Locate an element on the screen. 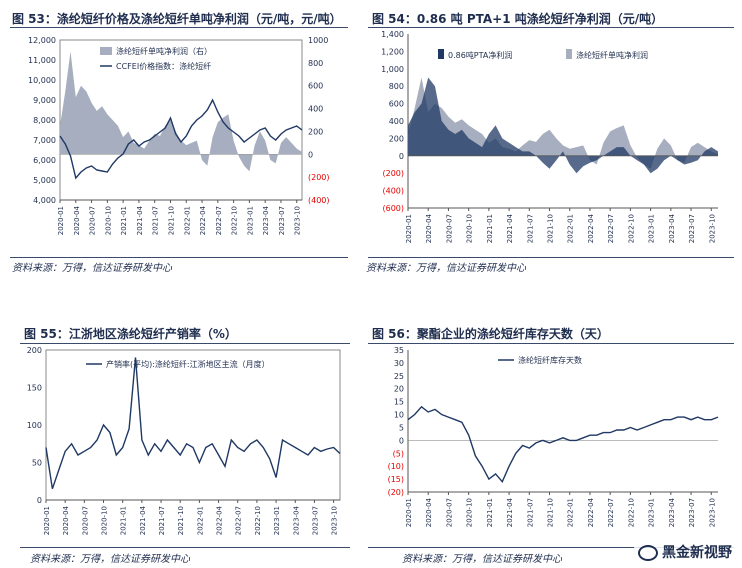 The height and width of the screenshot is (568, 742). chart-53-right-y-tick-label: 800 is located at coordinates (315, 63).